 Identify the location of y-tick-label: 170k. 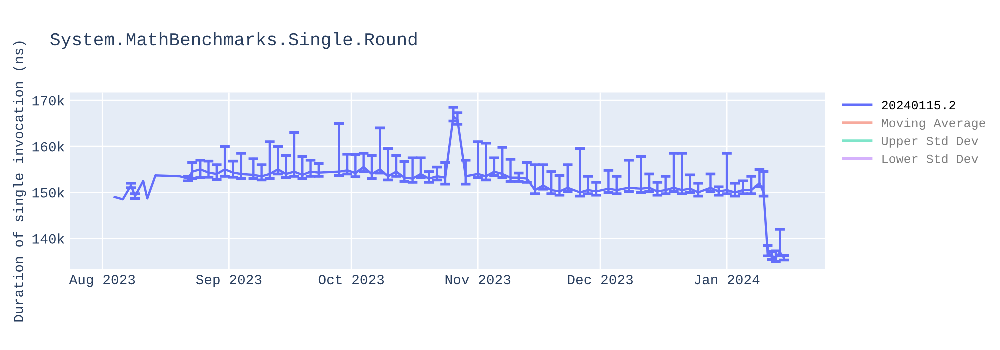
(48, 101).